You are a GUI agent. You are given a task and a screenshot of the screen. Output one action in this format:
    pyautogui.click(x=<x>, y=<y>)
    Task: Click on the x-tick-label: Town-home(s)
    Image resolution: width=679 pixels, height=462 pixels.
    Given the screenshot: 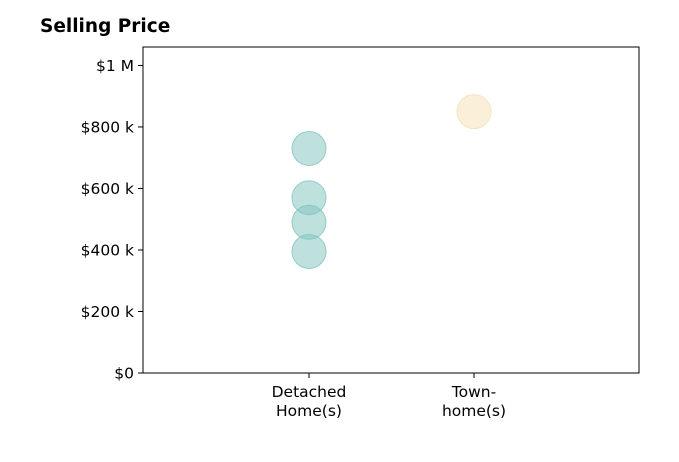 What is the action you would take?
    pyautogui.click(x=474, y=401)
    